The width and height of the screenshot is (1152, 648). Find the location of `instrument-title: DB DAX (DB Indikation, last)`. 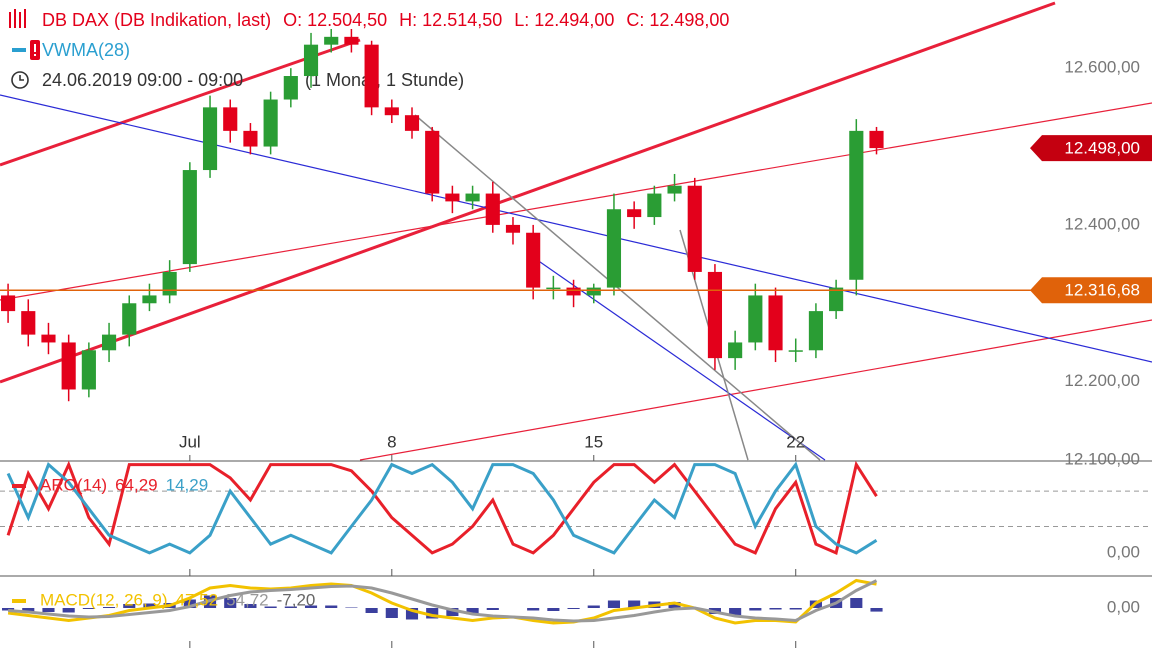

instrument-title: DB DAX (DB Indikation, last) is located at coordinates (156, 20).